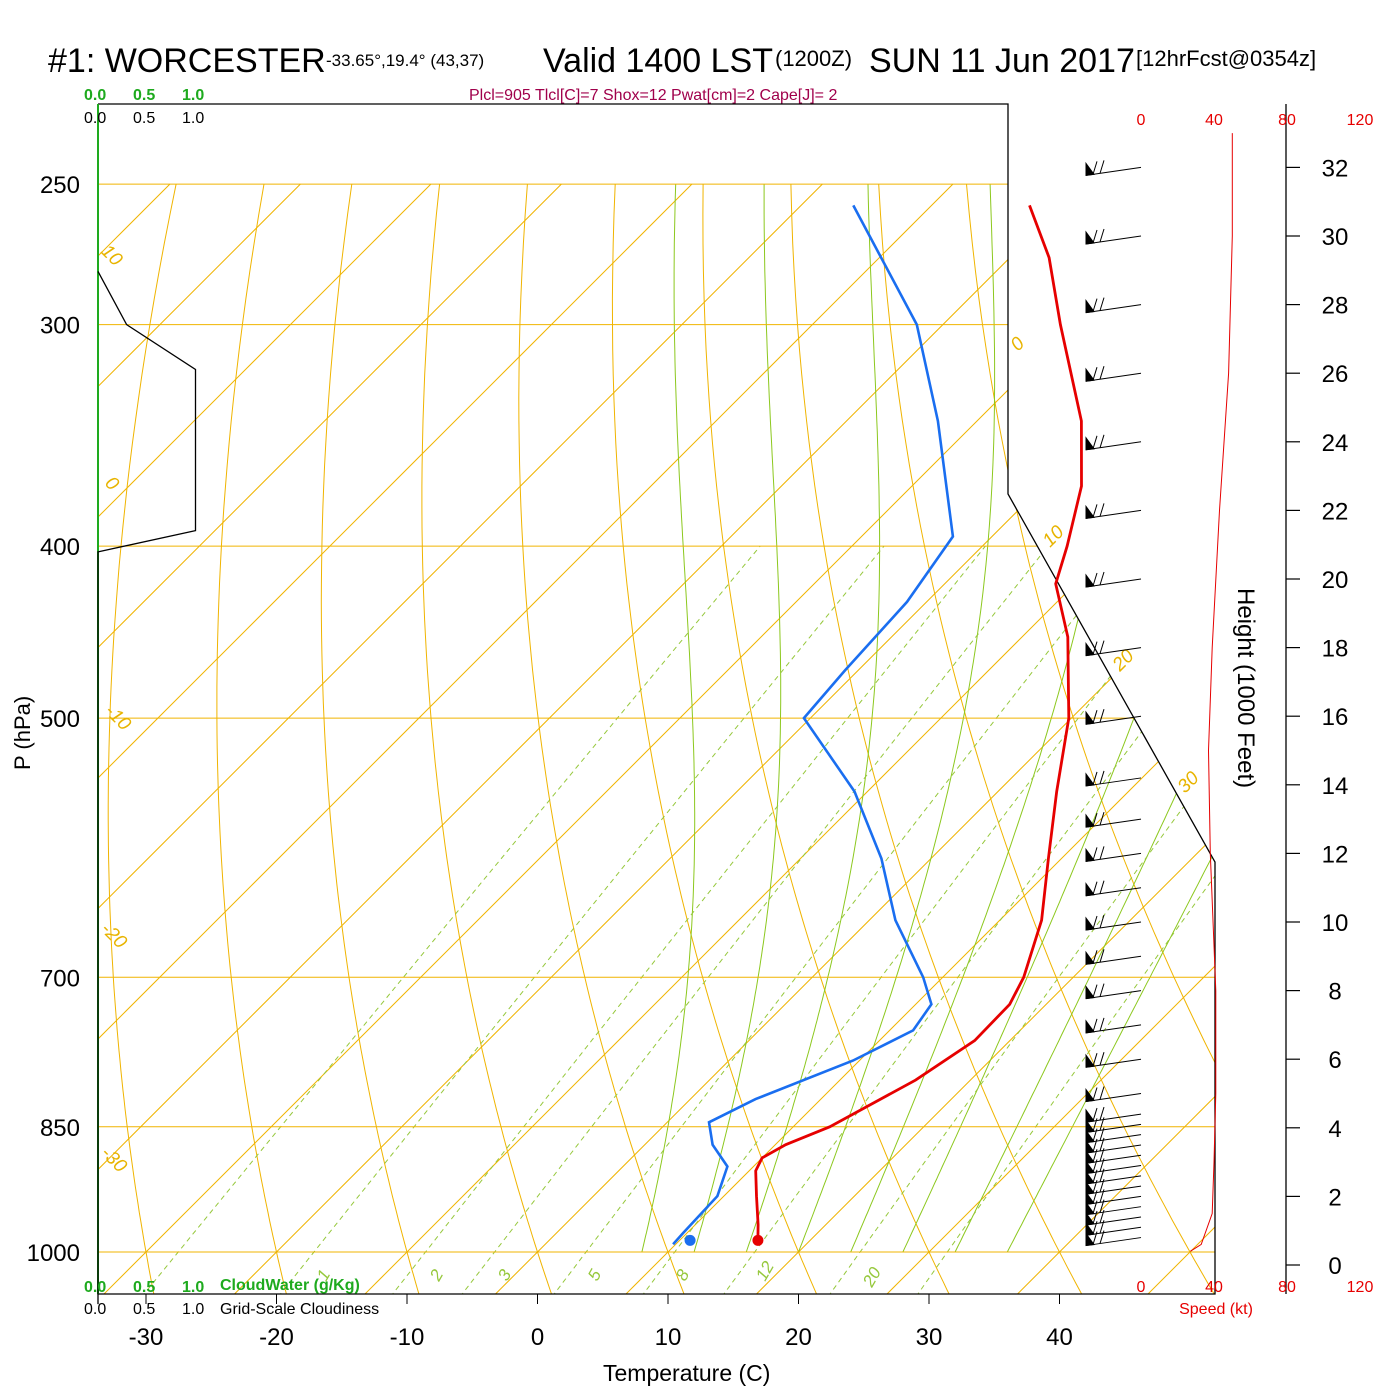 The height and width of the screenshot is (1400, 1400). Describe the element at coordinates (144, 1287) in the screenshot. I see `cloudwater-scale-bottom: 0.5` at that location.